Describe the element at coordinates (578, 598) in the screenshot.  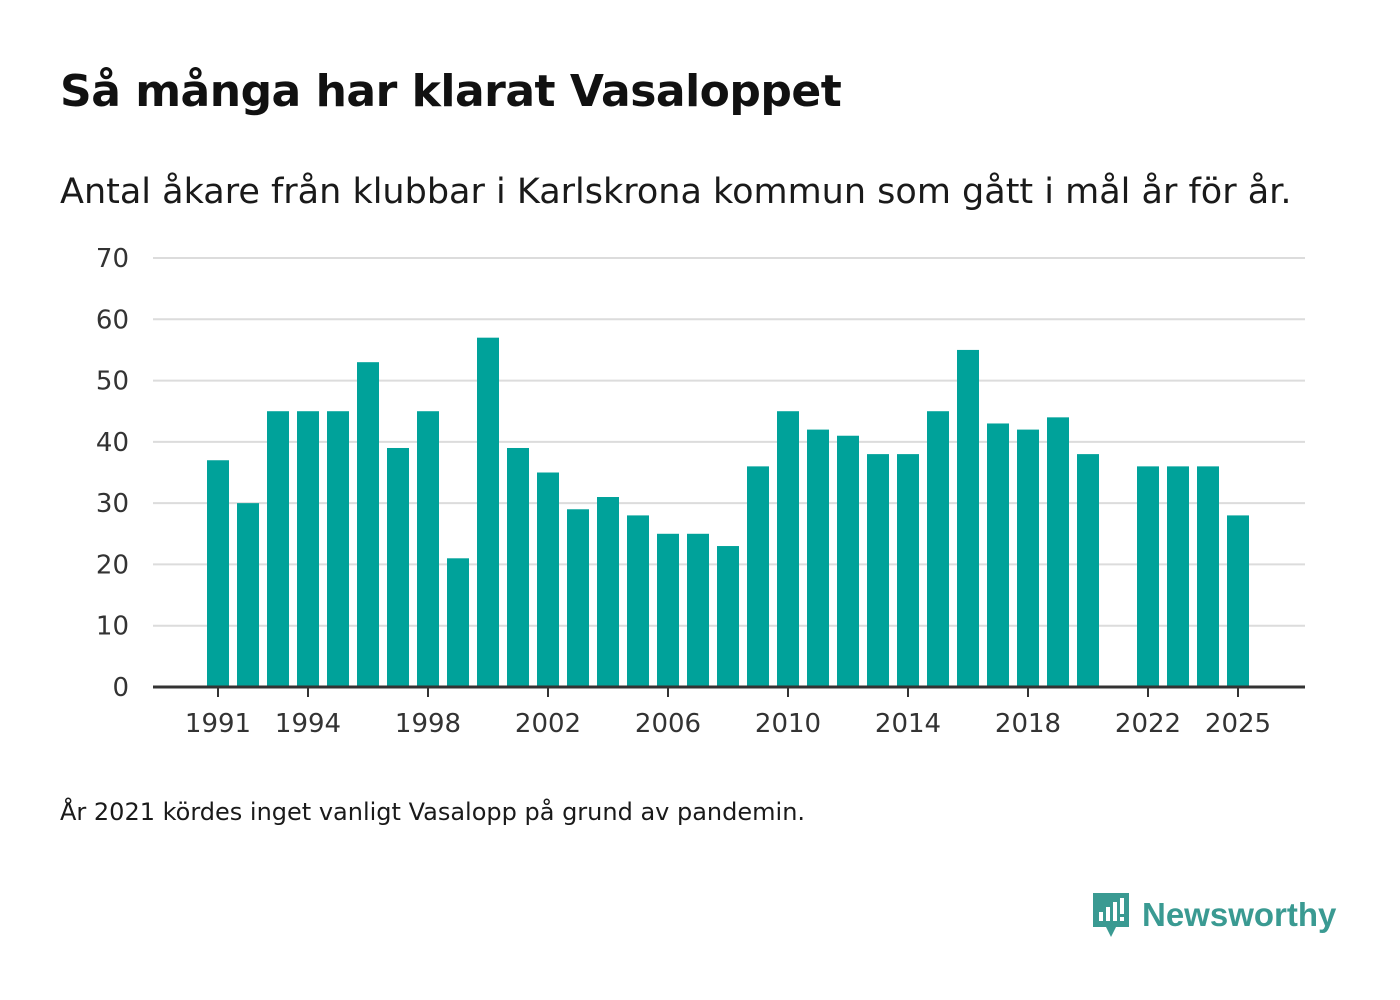
I see `bar-2003` at that location.